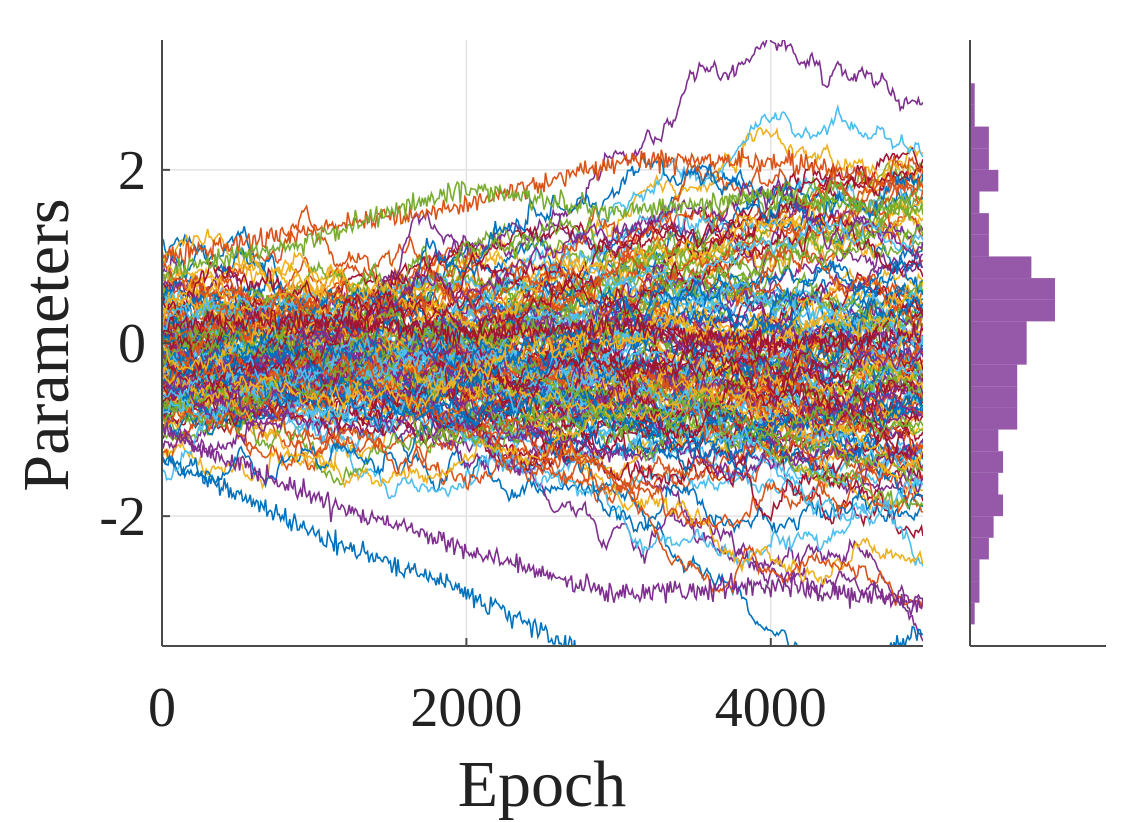 The height and width of the screenshot is (822, 1126). What do you see at coordinates (122, 517) in the screenshot?
I see `y-tick-label: -2` at bounding box center [122, 517].